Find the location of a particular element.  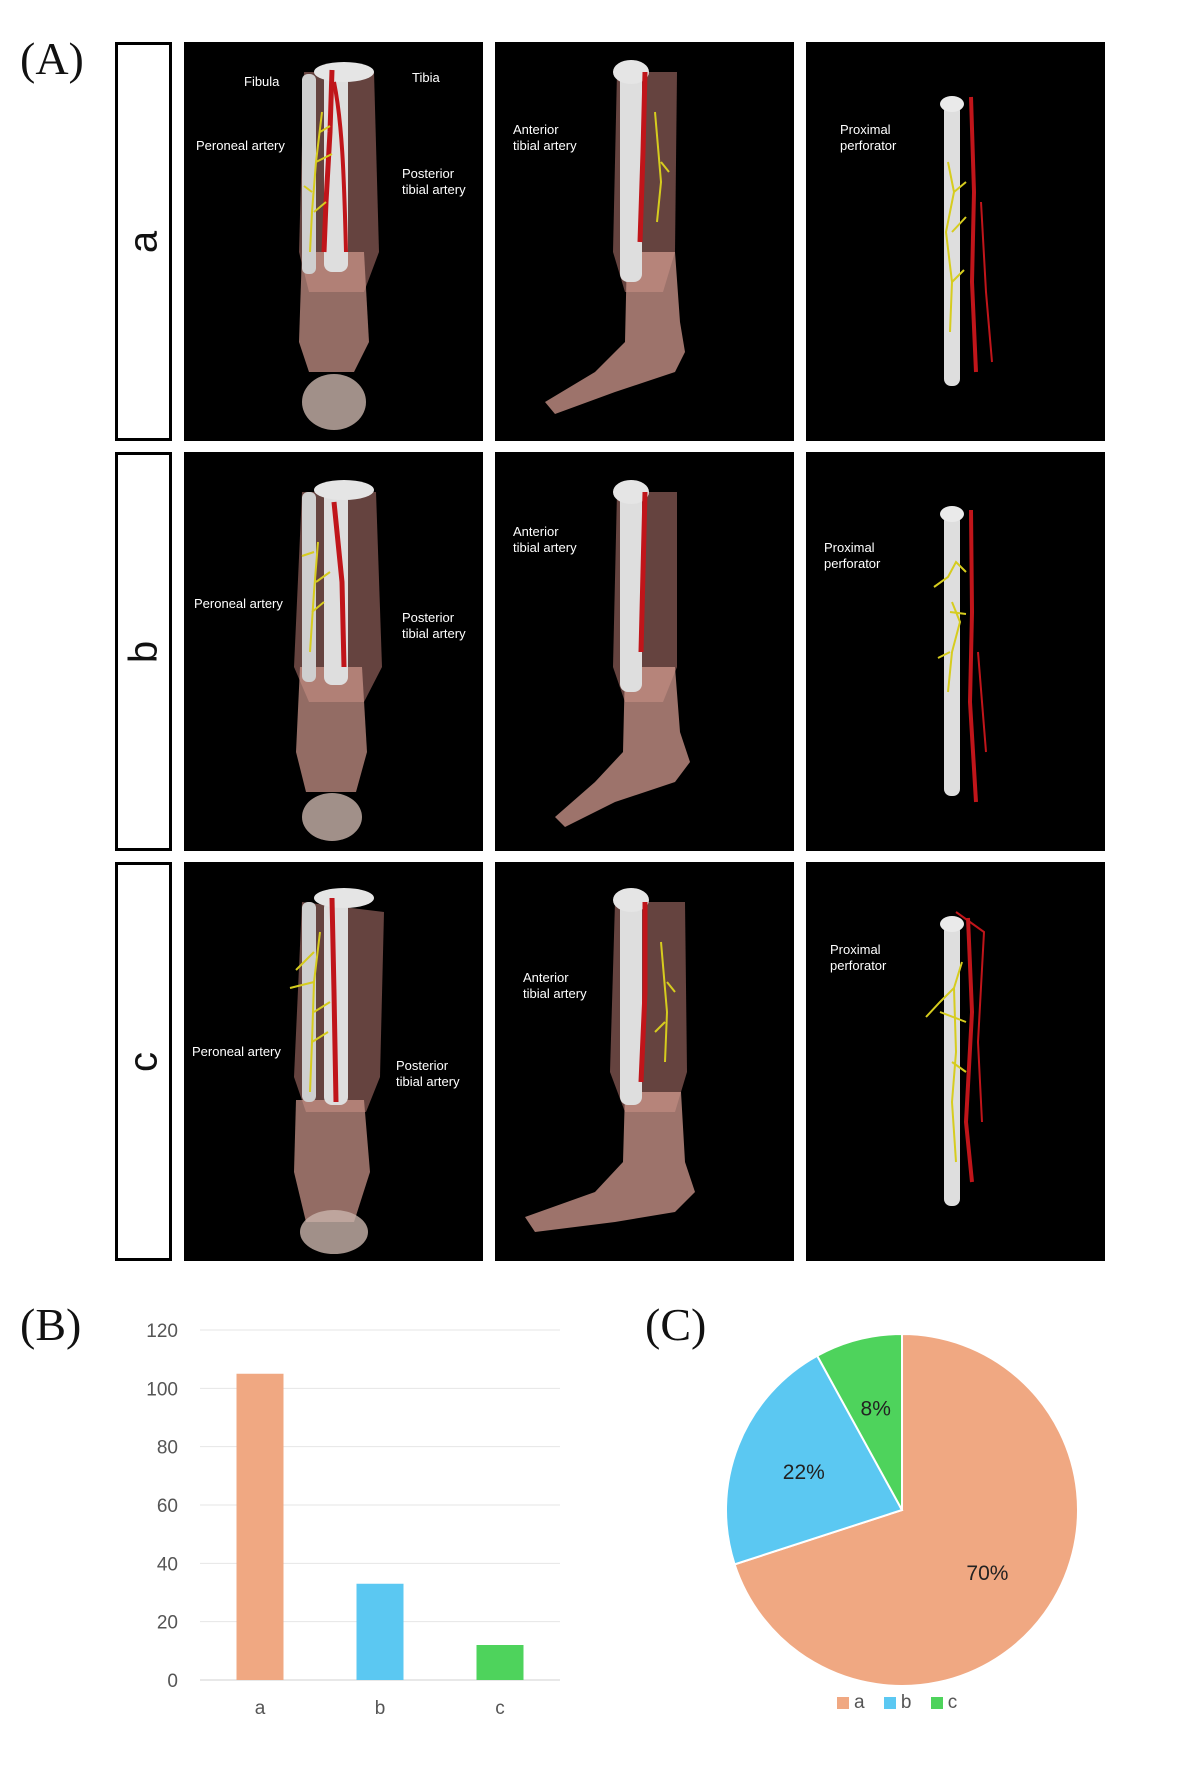

slice-a is located at coordinates (906, 1509).